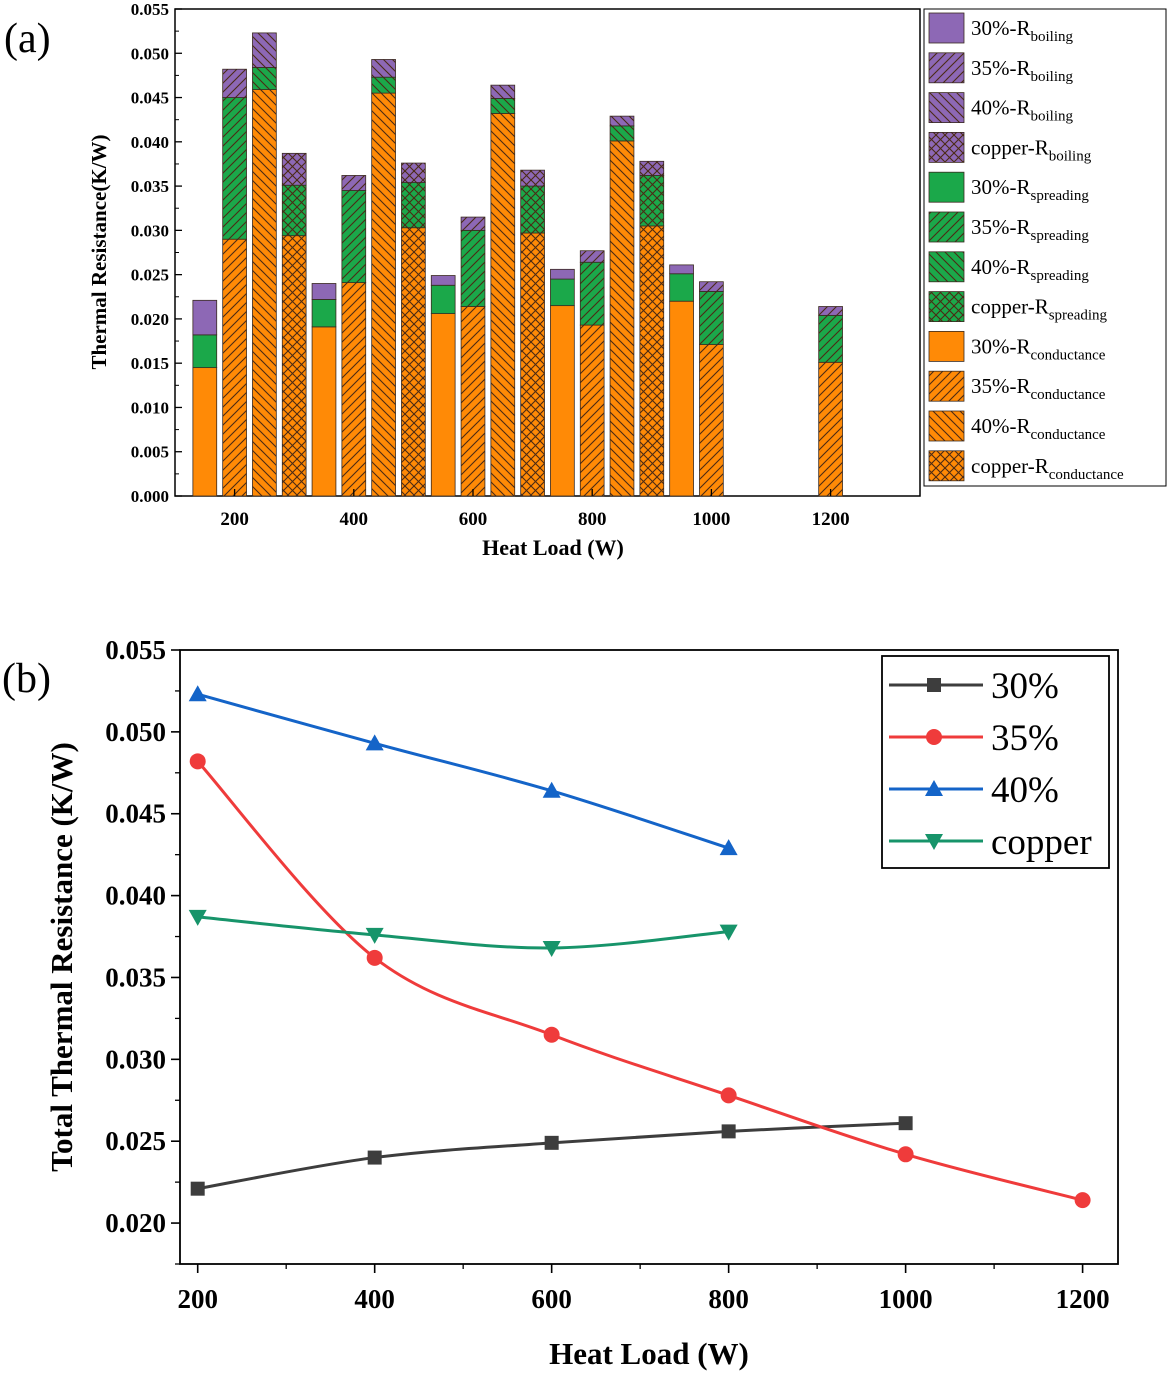 The width and height of the screenshot is (1170, 1374). I want to click on stacked-bar-40%-650, so click(503, 290).